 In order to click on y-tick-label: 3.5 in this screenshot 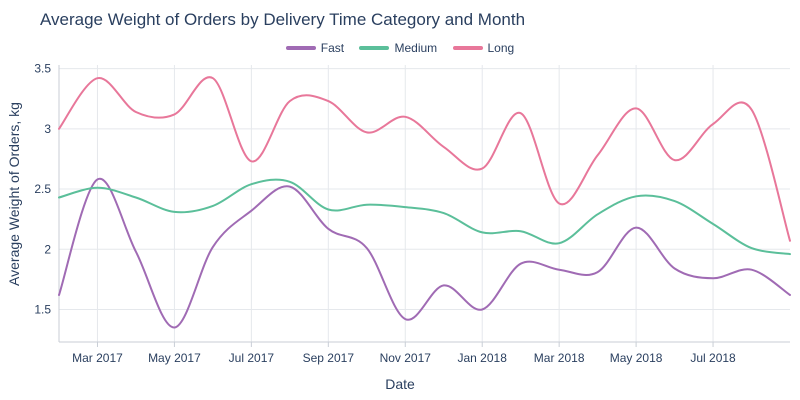, I will do `click(42, 69)`.